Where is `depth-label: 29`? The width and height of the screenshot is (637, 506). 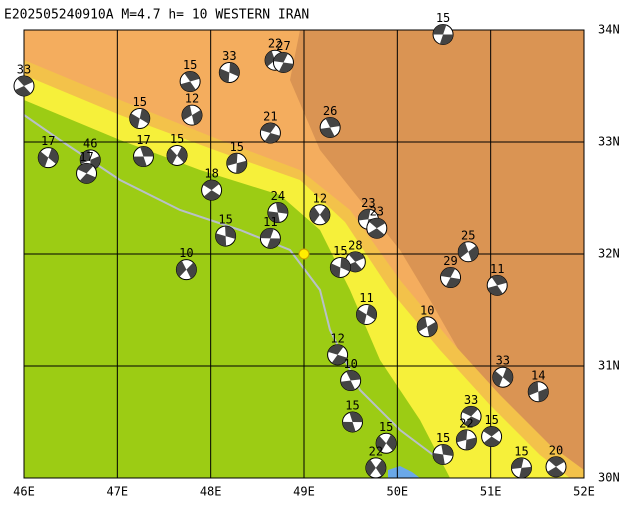
depth-label: 29 is located at coordinates (450, 261).